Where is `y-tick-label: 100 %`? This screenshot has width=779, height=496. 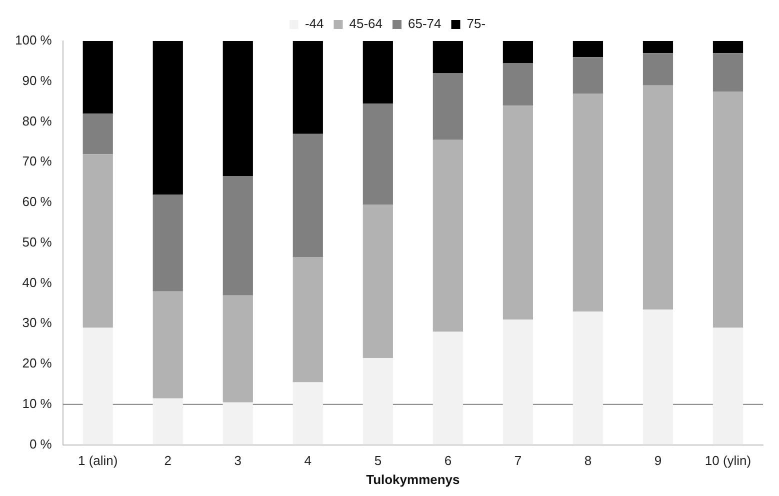
y-tick-label: 100 % is located at coordinates (33, 40).